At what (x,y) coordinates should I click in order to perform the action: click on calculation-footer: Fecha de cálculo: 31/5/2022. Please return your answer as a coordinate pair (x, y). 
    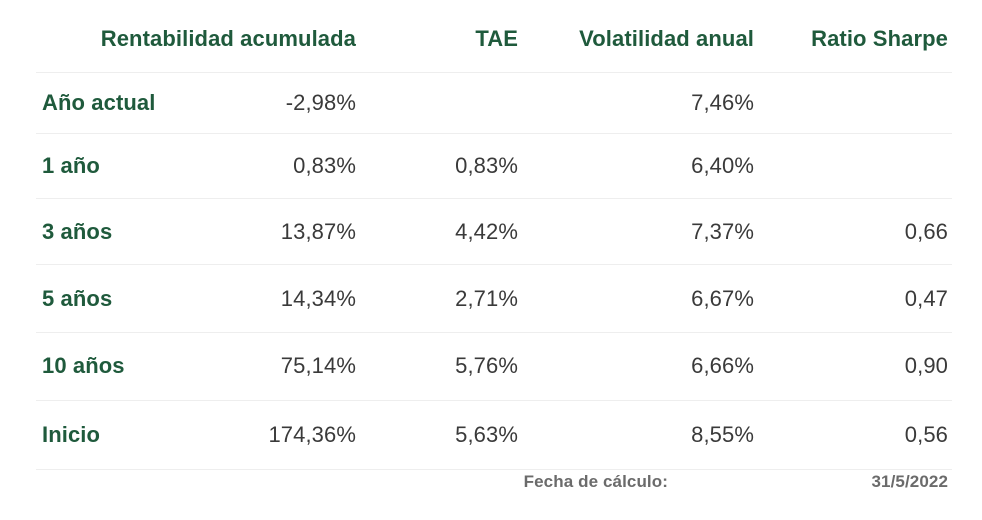
    Looking at the image, I should click on (494, 487).